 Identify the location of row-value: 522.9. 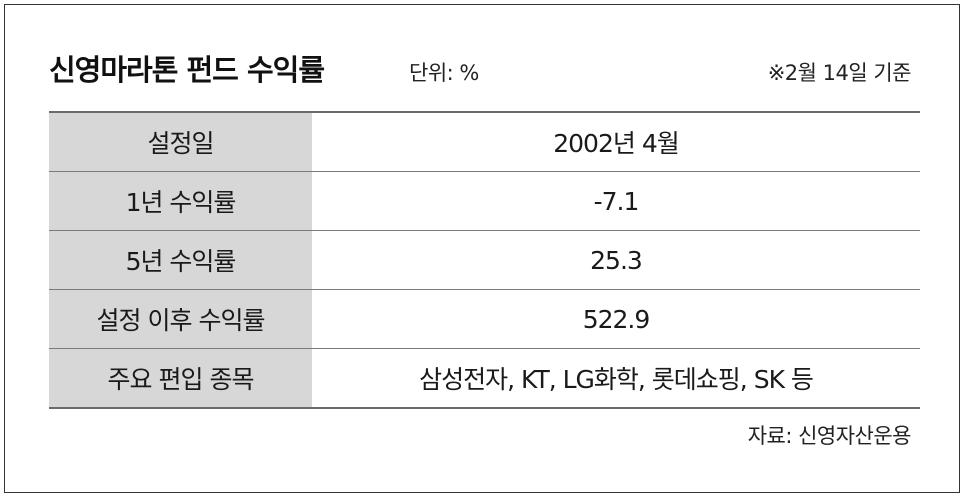
(616, 319).